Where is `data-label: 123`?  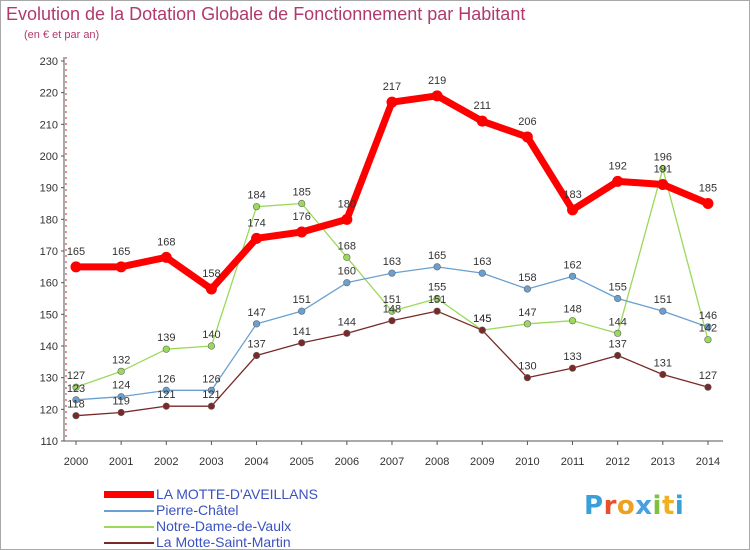 data-label: 123 is located at coordinates (76, 389).